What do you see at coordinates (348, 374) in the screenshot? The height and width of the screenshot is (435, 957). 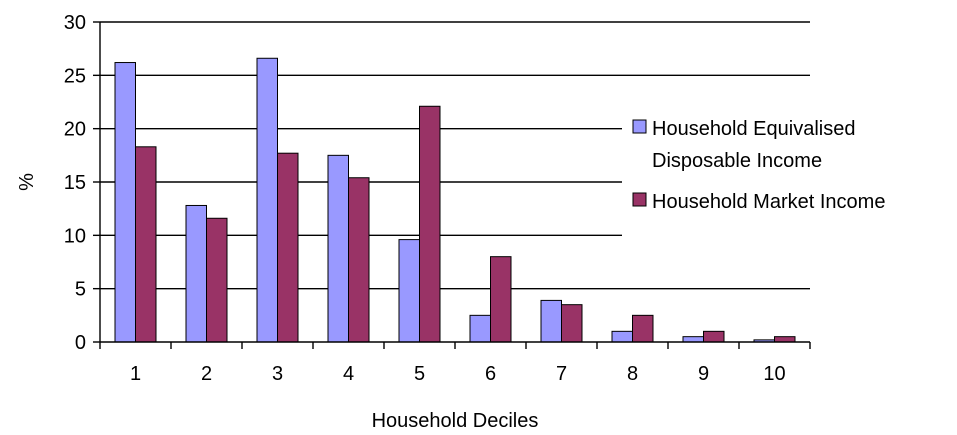 I see `x-tick-label: 4` at bounding box center [348, 374].